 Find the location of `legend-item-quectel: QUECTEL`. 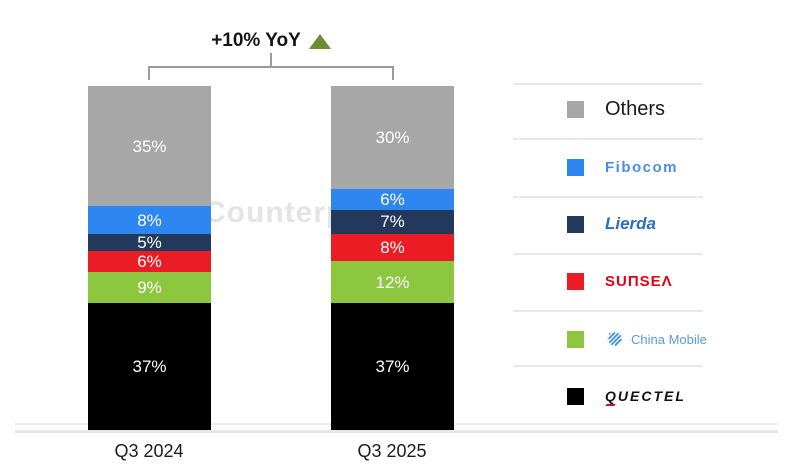

legend-item-quectel: QUECTEL is located at coordinates (672, 396).